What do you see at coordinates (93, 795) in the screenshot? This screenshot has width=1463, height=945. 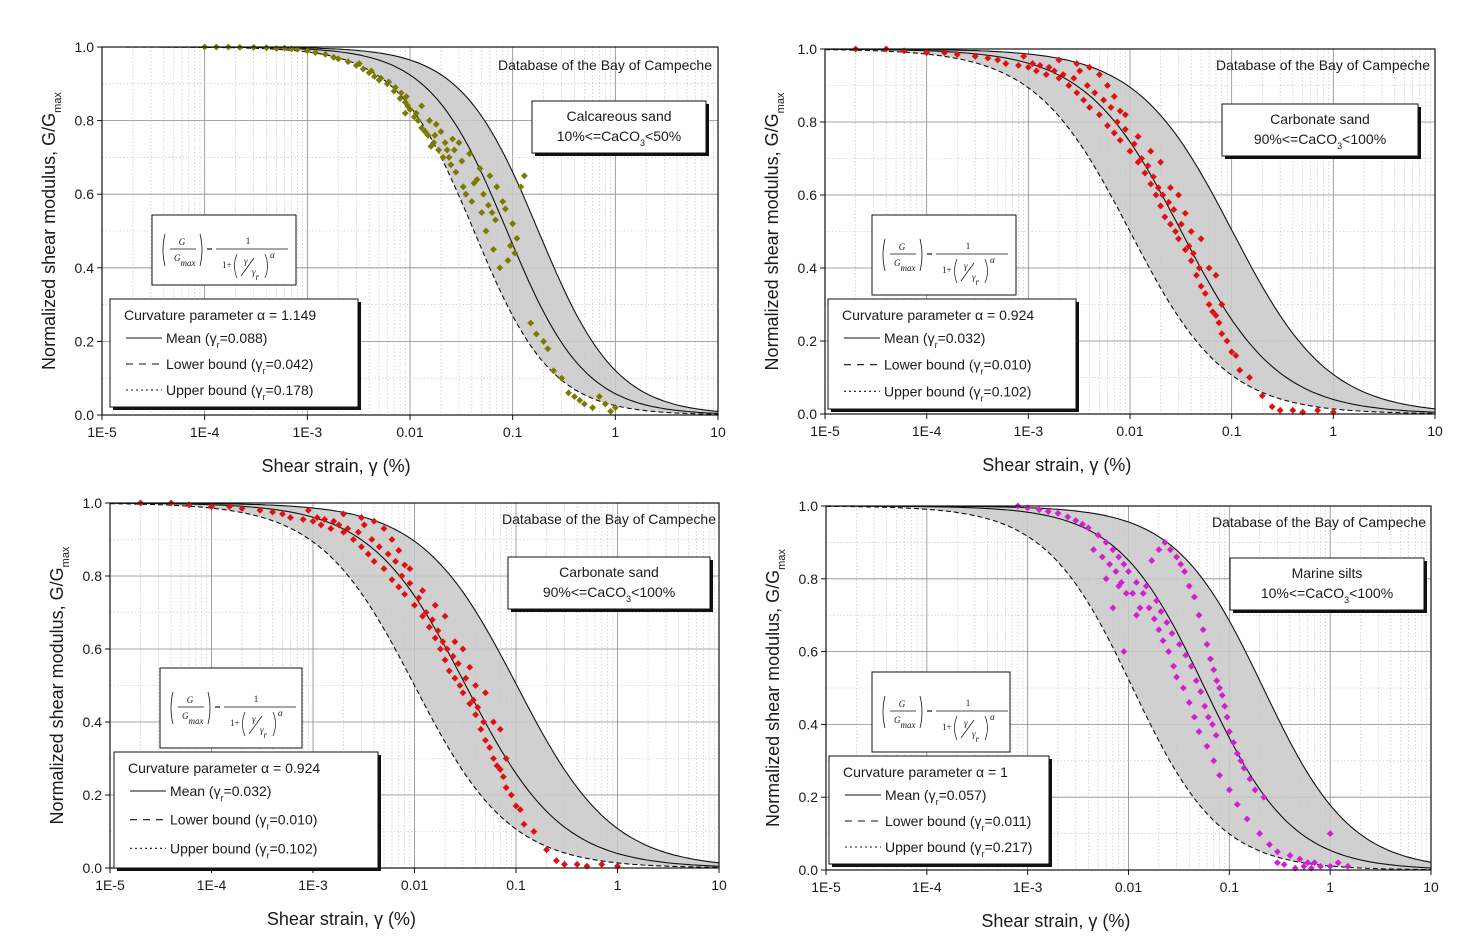 I see `y-tick-label: 0.2` at bounding box center [93, 795].